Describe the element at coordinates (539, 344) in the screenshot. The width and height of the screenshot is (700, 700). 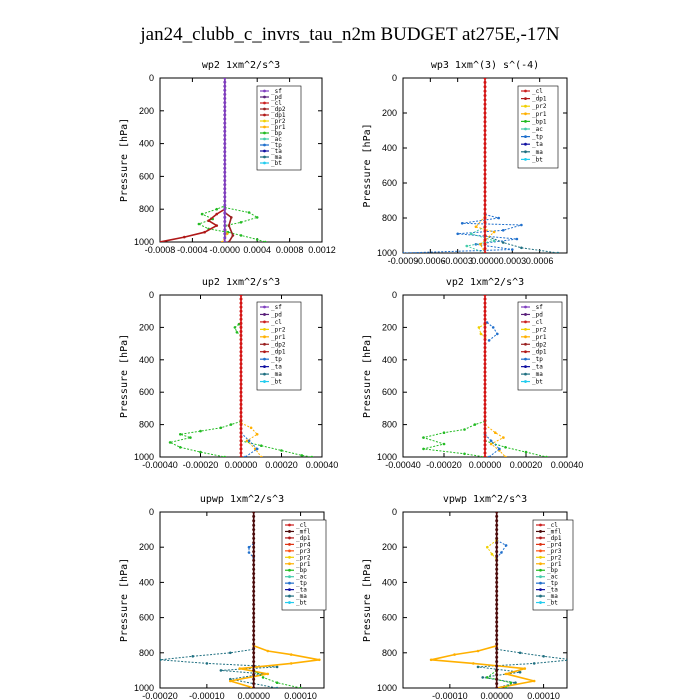
I see `legend-label: _dp2` at that location.